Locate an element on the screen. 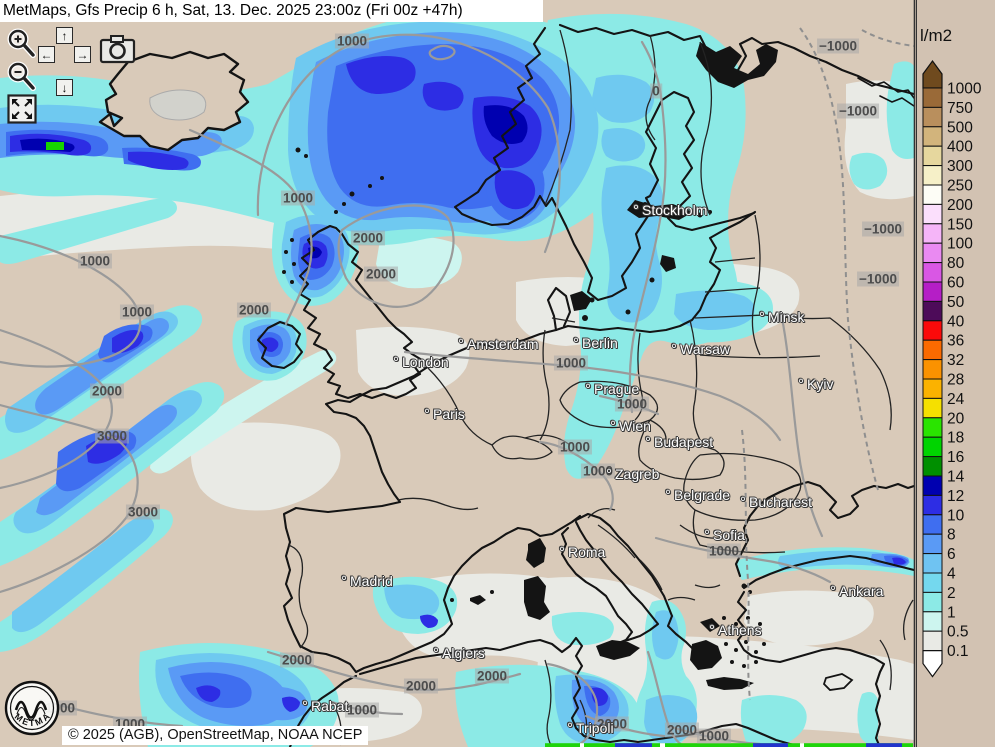  zoom-out-button is located at coordinates (22, 77).